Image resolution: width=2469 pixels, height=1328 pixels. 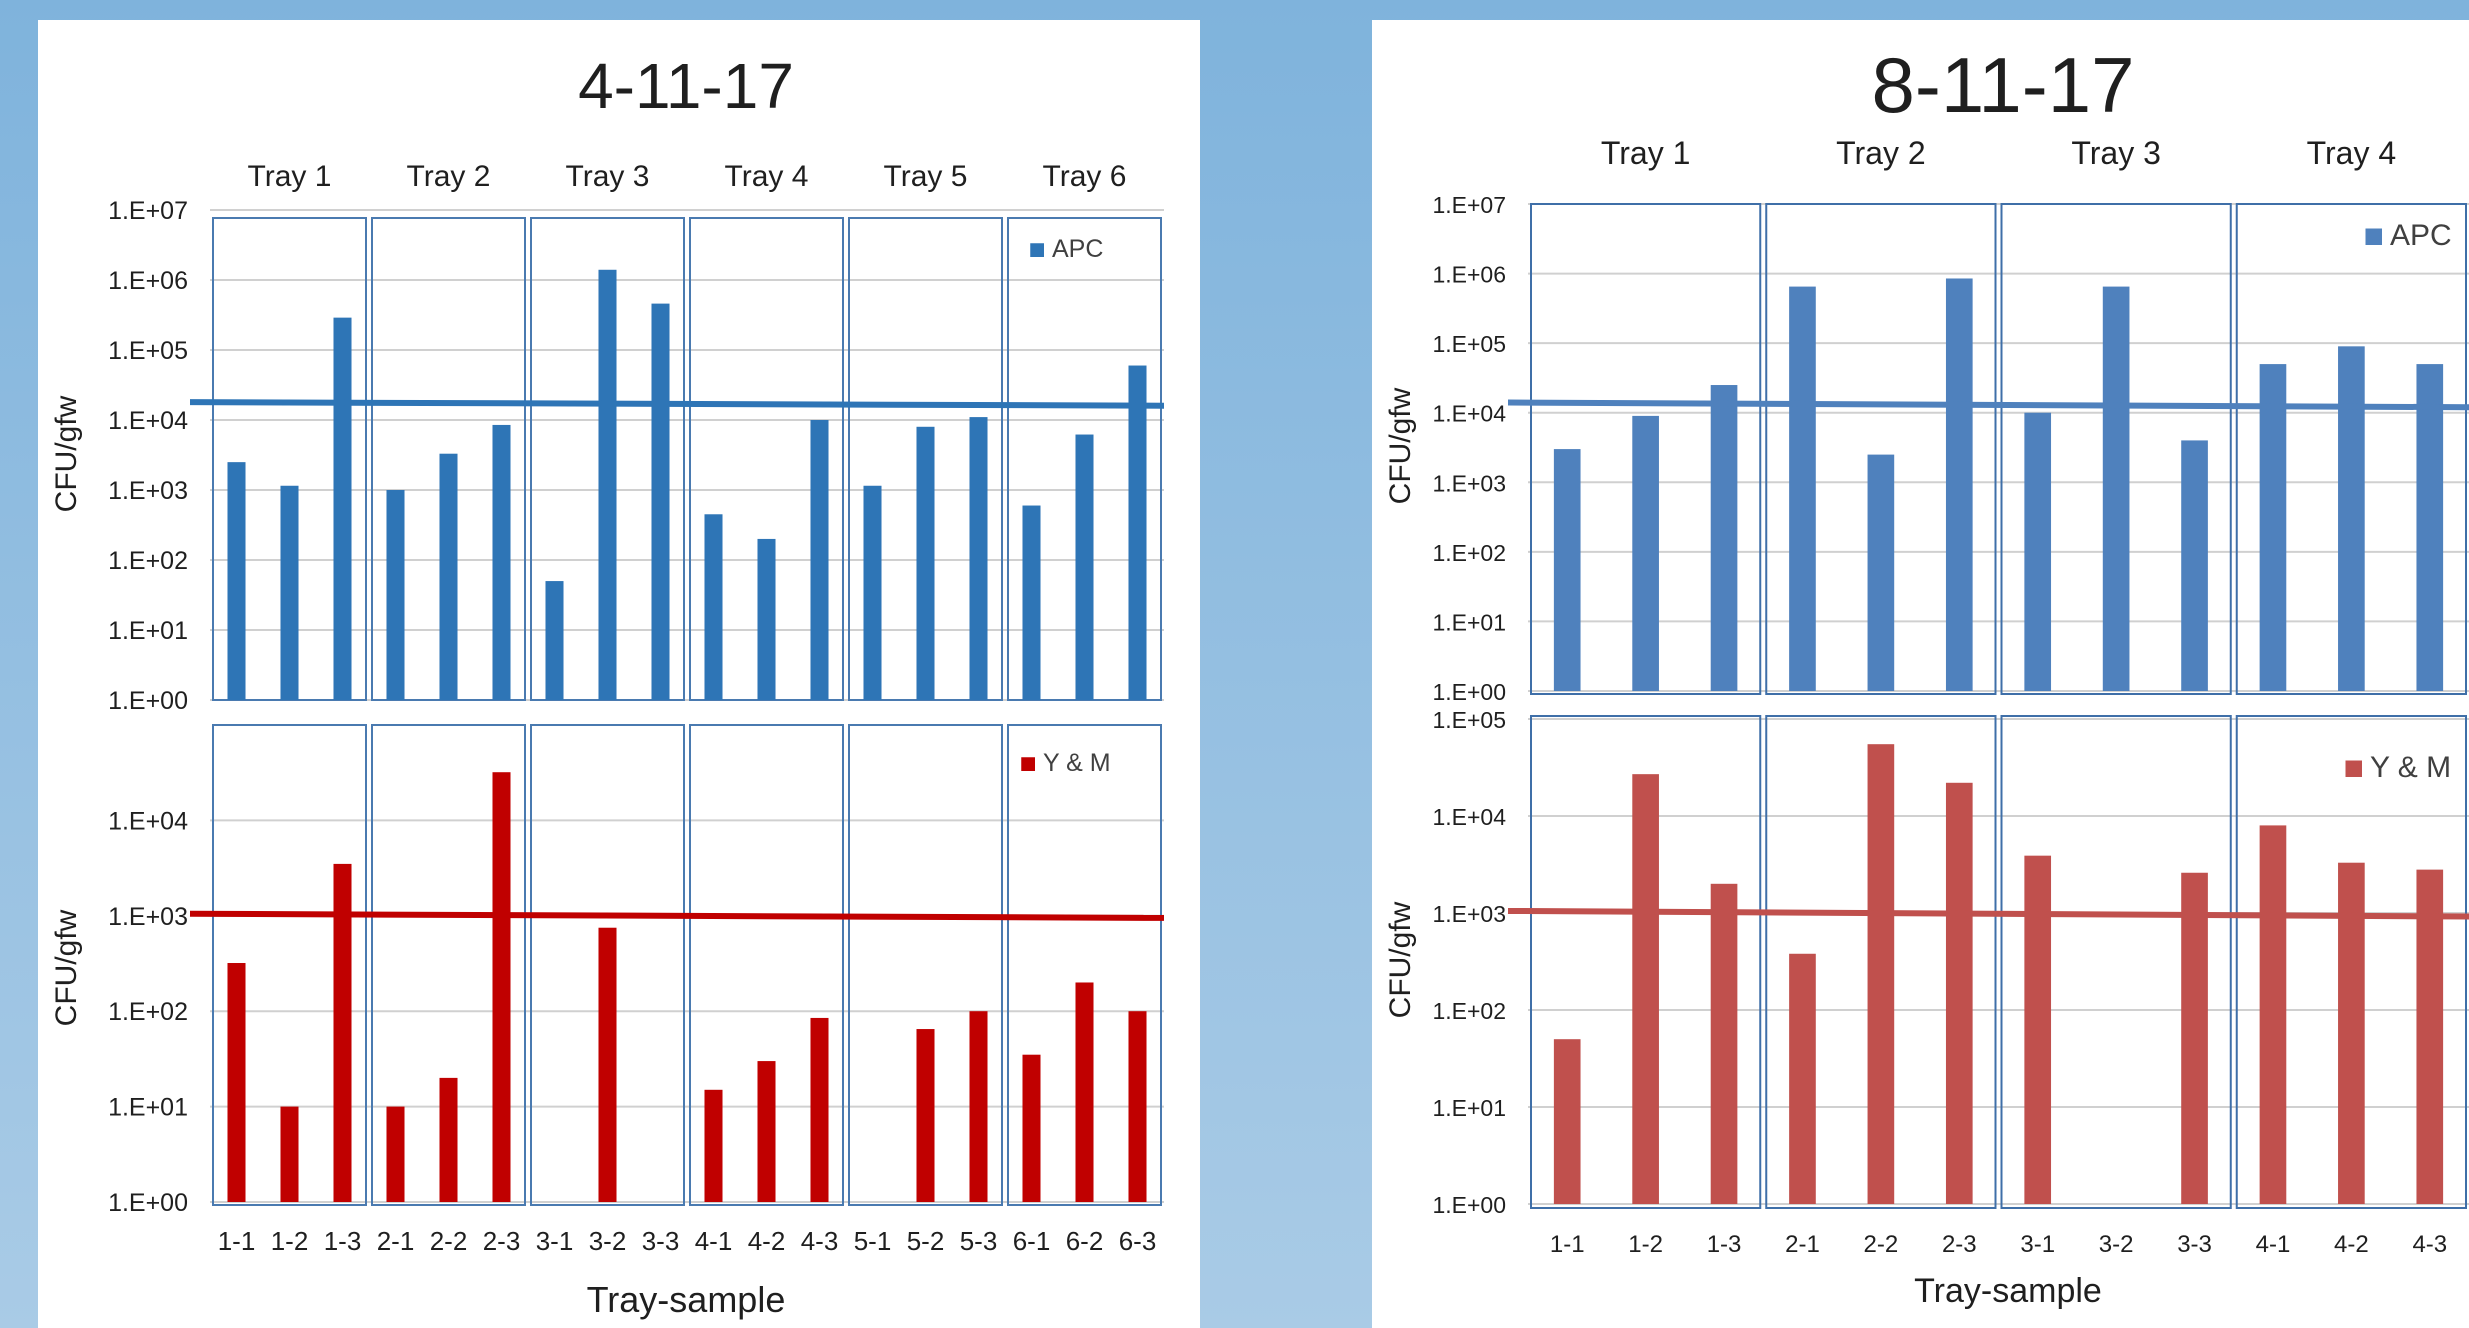 I want to click on category-label: 6-1, so click(x=1032, y=1241).